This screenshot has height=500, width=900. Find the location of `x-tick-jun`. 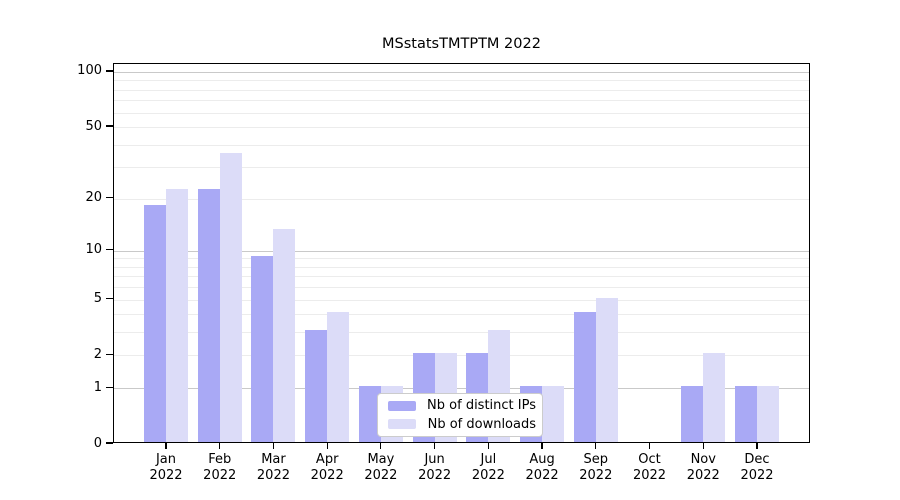

x-tick-jun is located at coordinates (435, 446).